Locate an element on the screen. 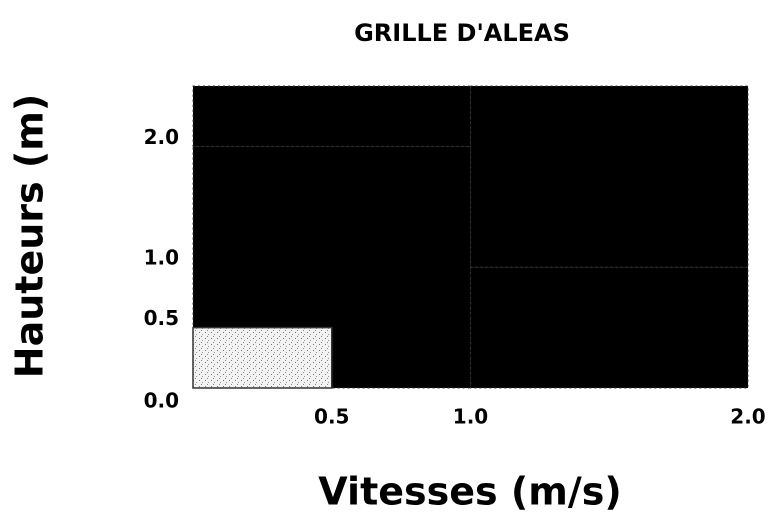 The image size is (778, 514). x-axis-label: Vitesses (m/s) is located at coordinates (469, 492).